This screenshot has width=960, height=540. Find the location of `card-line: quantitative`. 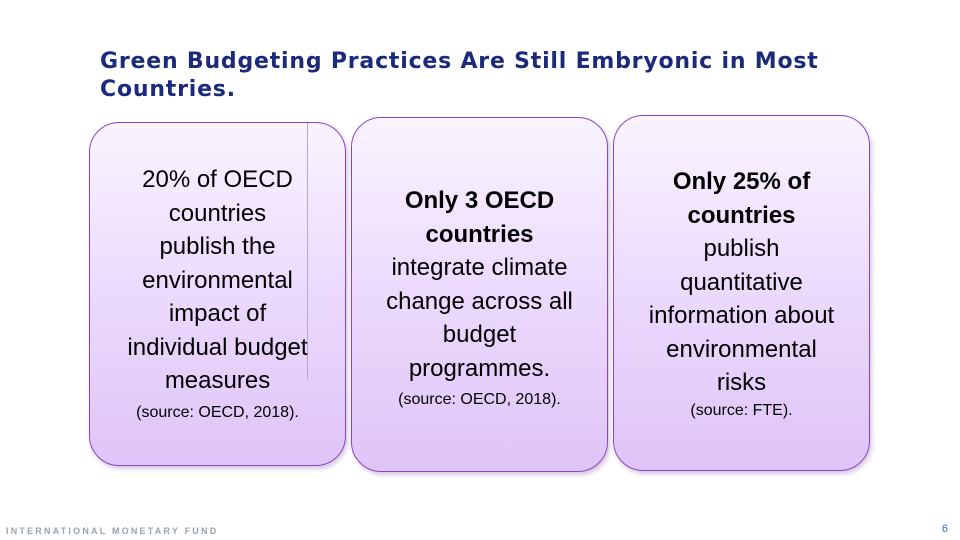

card-line: quantitative is located at coordinates (741, 282).